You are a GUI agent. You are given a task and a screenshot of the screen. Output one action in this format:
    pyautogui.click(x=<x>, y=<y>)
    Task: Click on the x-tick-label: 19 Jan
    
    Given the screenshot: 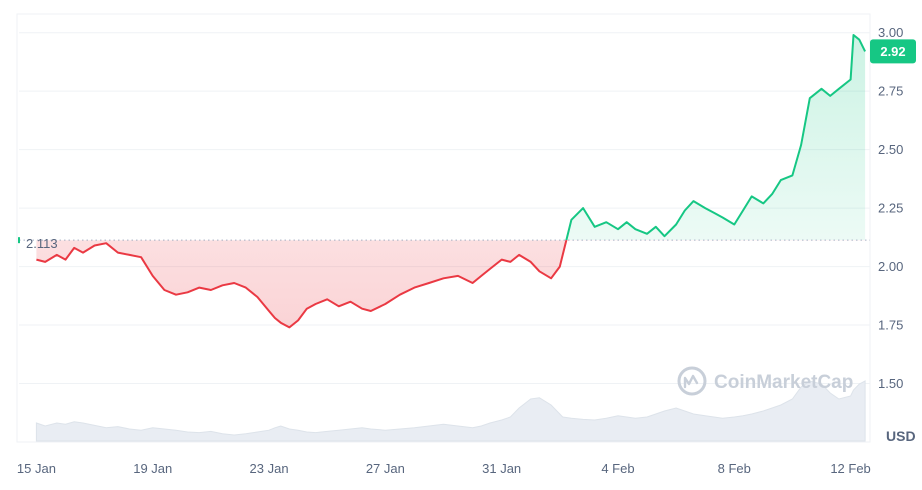 What is the action you would take?
    pyautogui.click(x=152, y=468)
    